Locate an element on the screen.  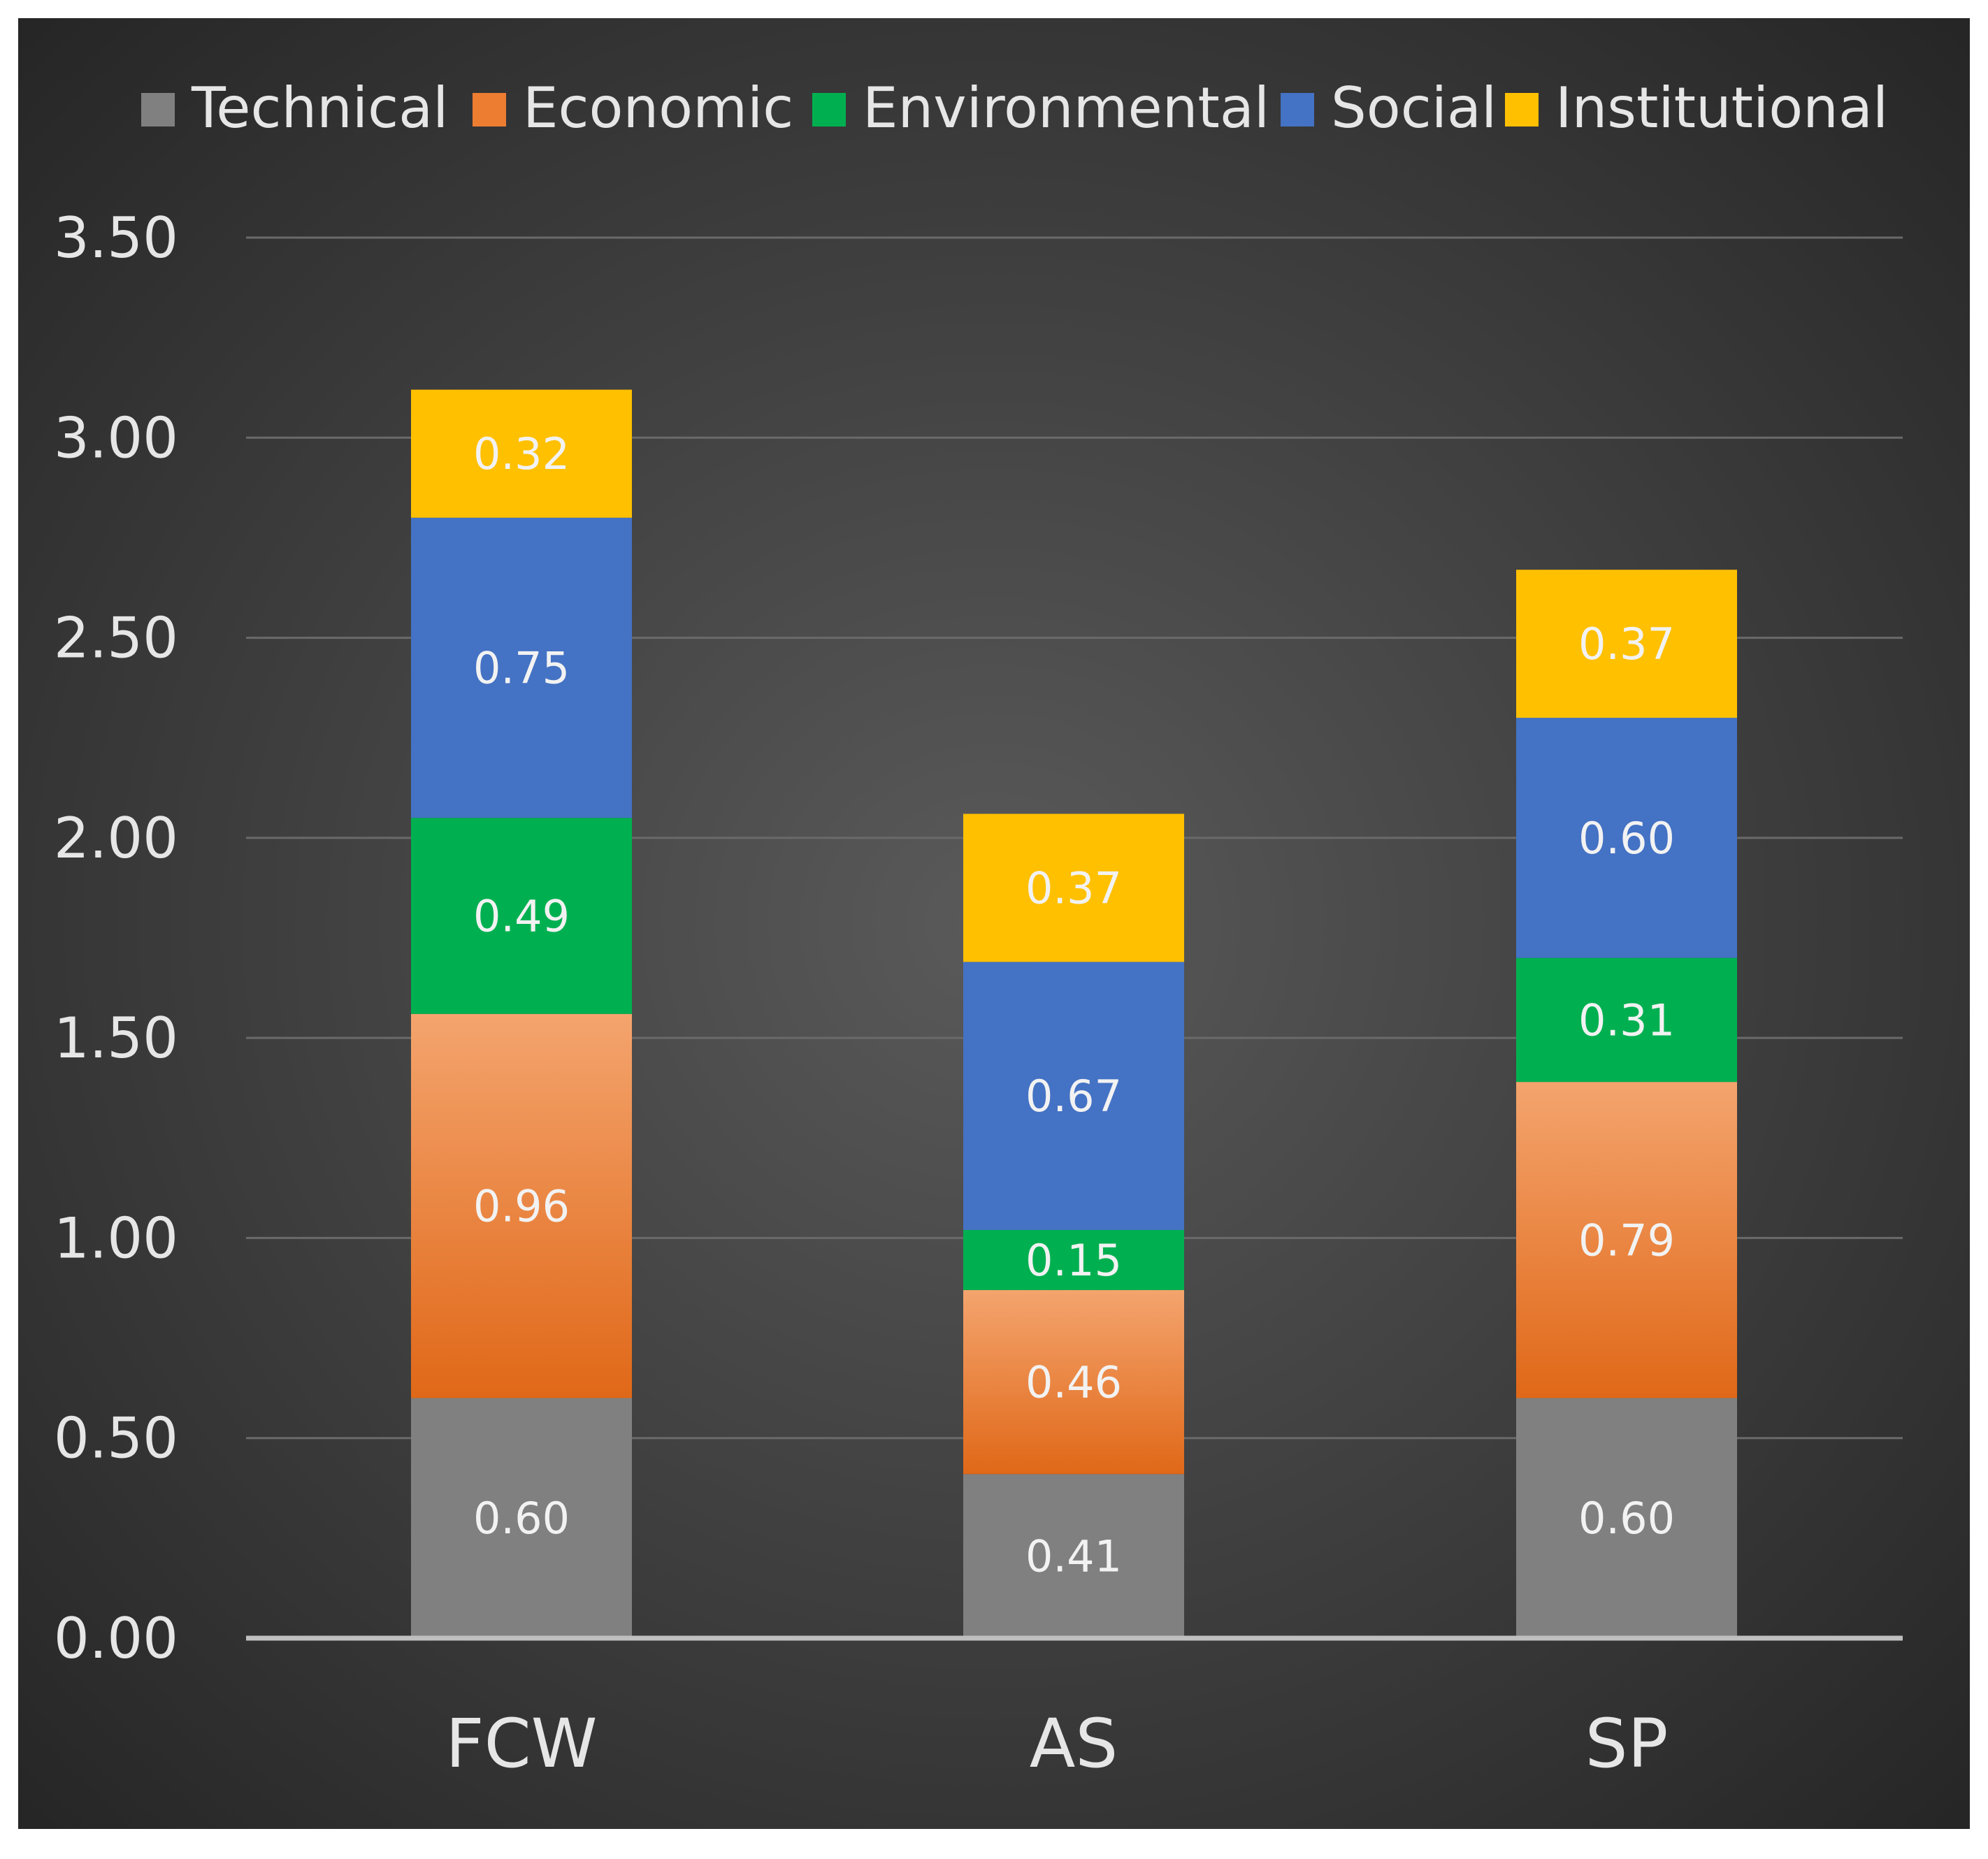
data-label: 0.79 is located at coordinates (1626, 1240).